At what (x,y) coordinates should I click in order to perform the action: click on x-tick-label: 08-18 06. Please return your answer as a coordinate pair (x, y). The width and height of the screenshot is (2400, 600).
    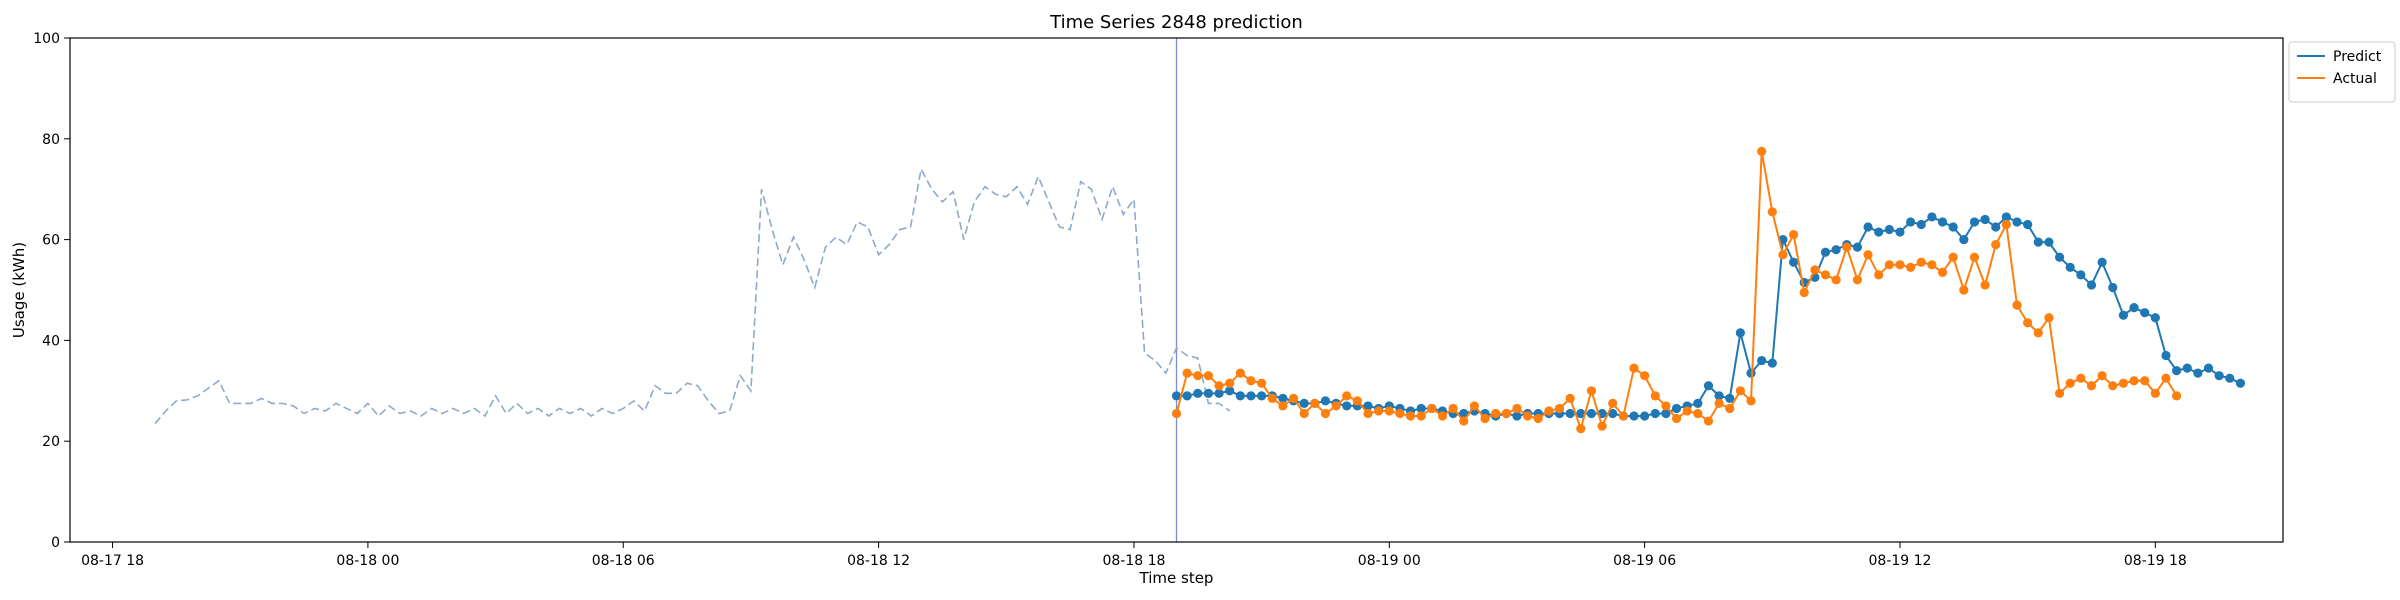
    Looking at the image, I should click on (623, 561).